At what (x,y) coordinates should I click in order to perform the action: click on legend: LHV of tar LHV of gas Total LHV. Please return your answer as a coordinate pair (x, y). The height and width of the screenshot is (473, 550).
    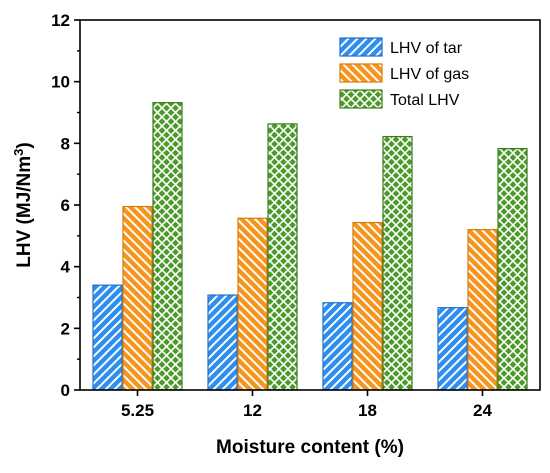
    Looking at the image, I should click on (404, 73).